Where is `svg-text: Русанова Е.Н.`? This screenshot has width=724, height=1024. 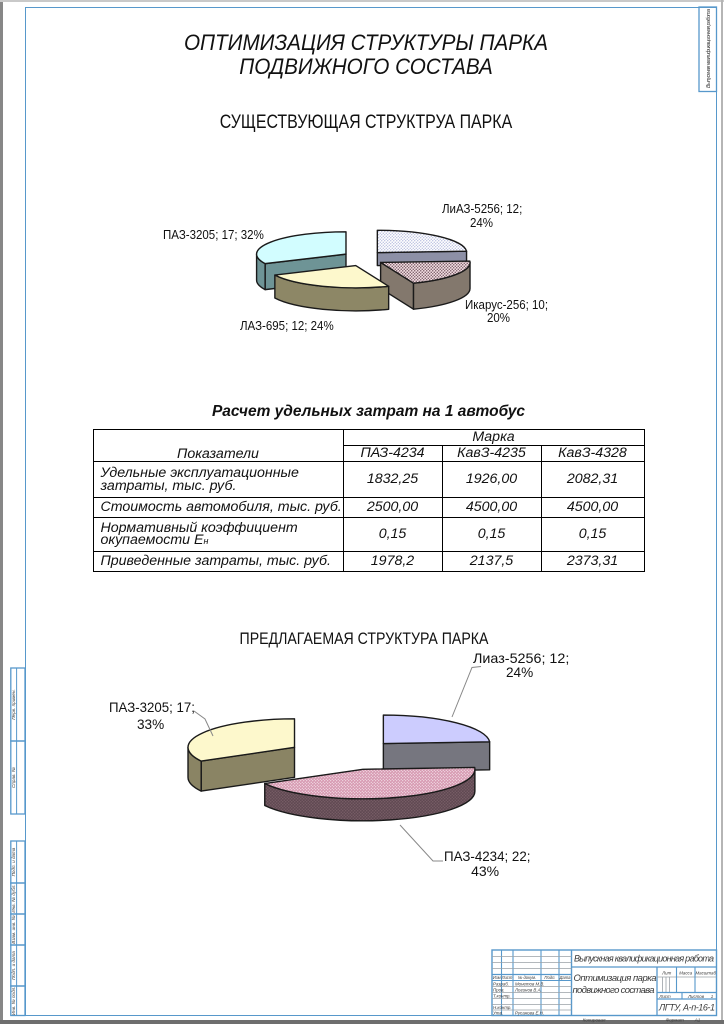 svg-text: Русанова Е.Н. is located at coordinates (529, 1013).